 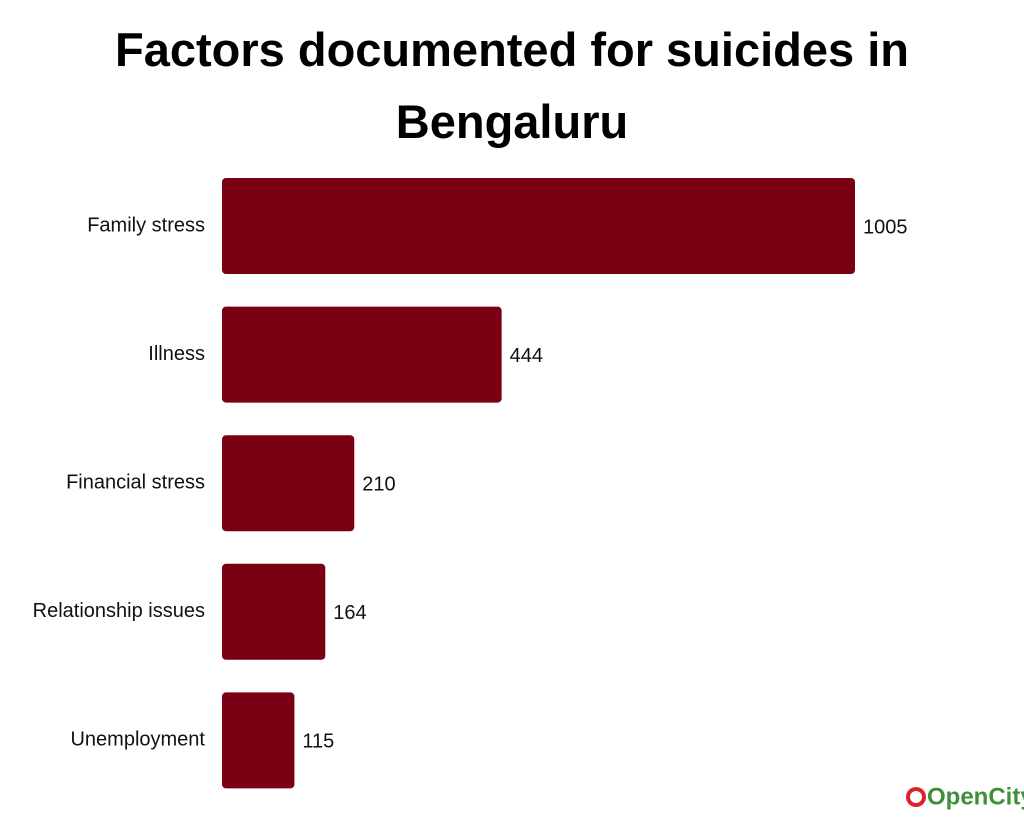 I want to click on y-tick-label: Family stress, so click(x=146, y=225).